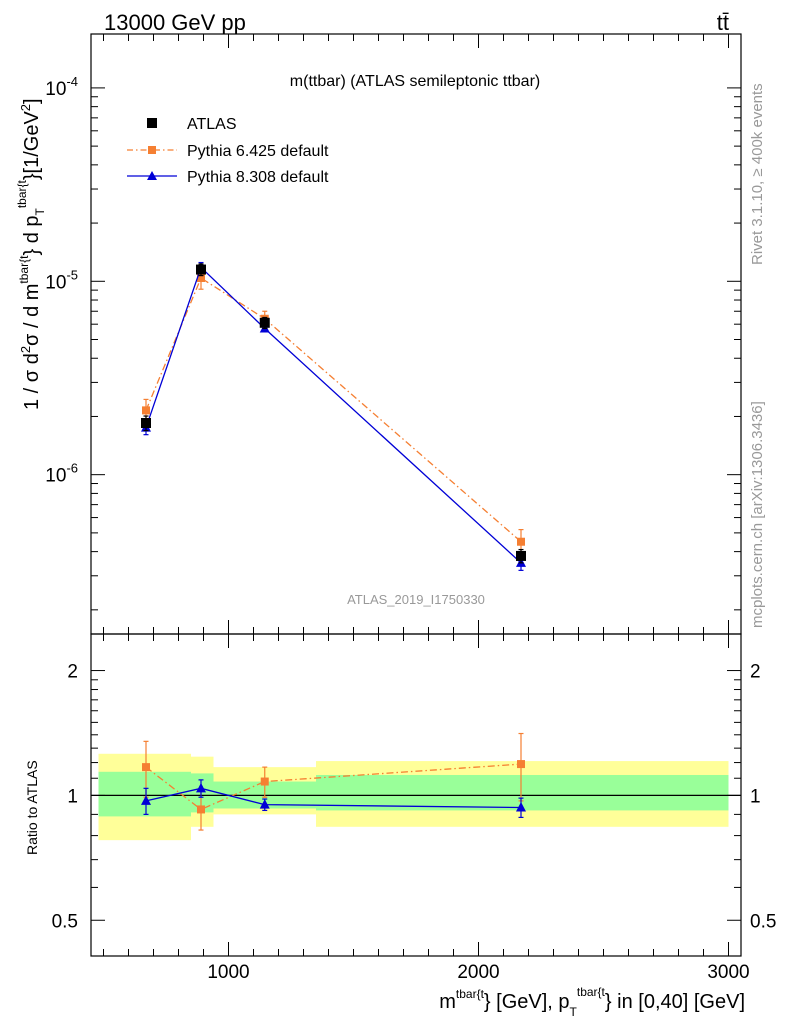 Image resolution: width=786 pixels, height=1024 pixels. Describe the element at coordinates (416, 599) in the screenshot. I see `analysis-watermark: ATLAS_2019_I1750330` at that location.